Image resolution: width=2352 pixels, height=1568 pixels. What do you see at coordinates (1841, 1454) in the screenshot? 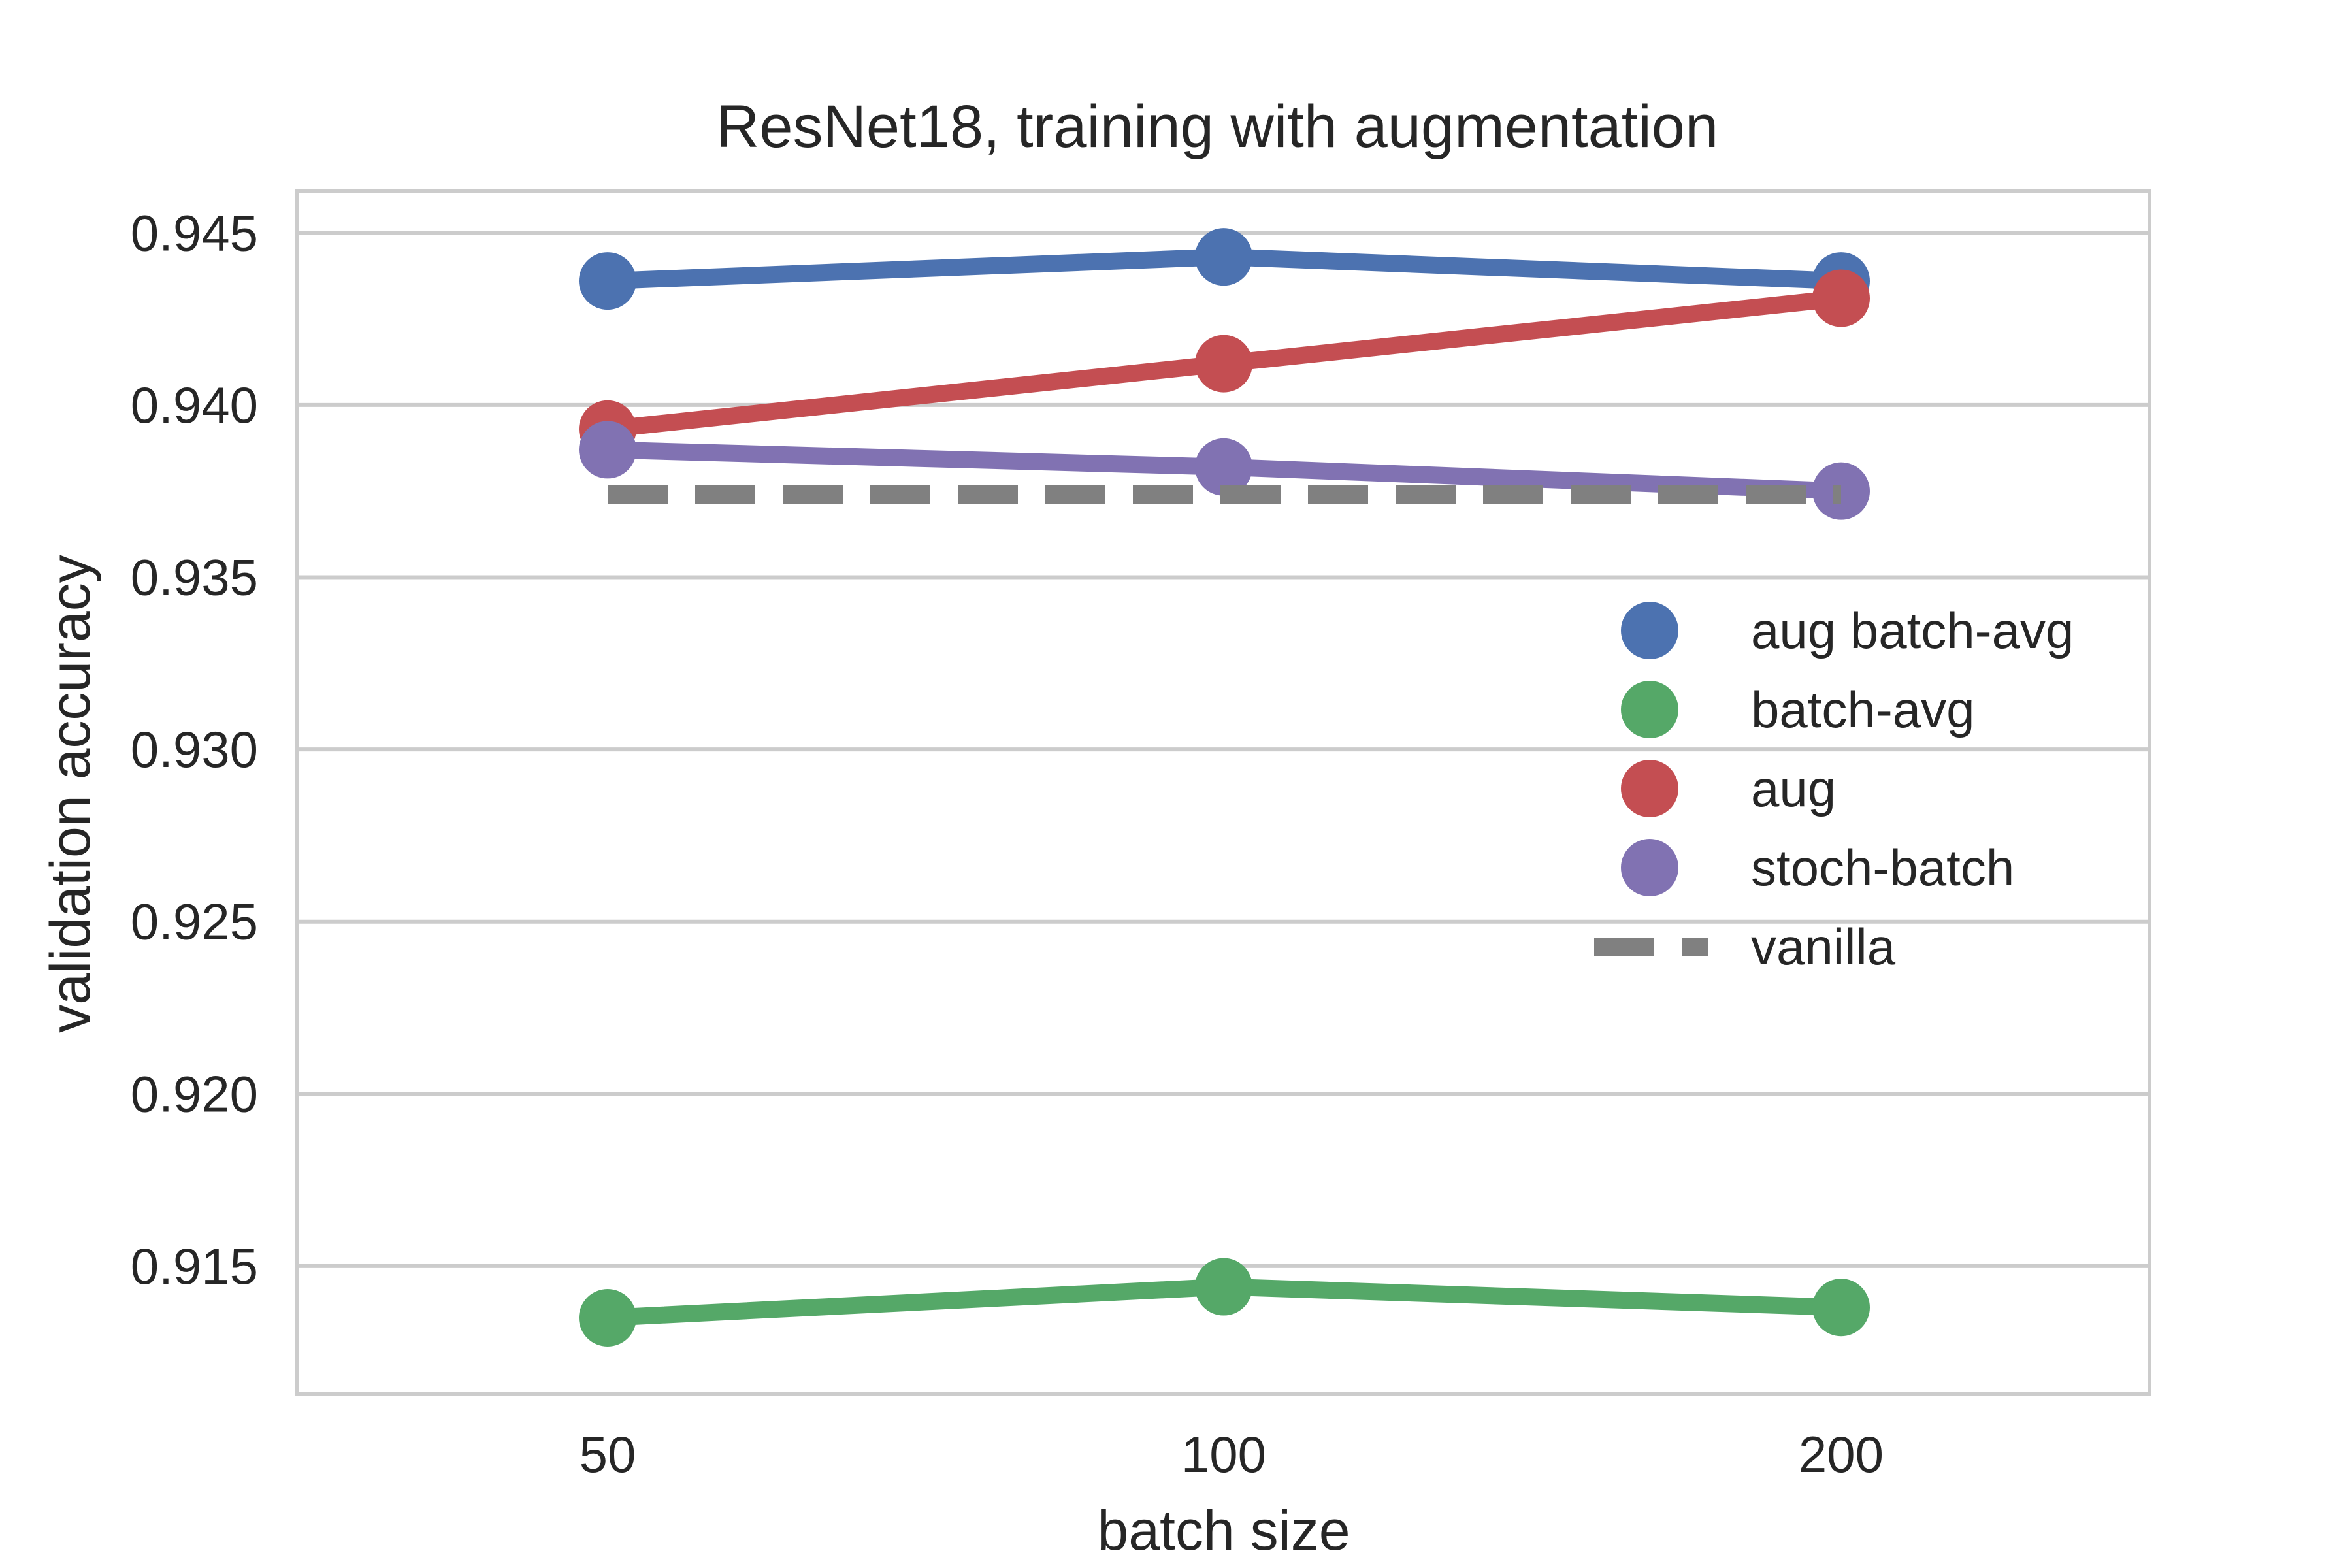
I see `x-tick-label: 200` at bounding box center [1841, 1454].